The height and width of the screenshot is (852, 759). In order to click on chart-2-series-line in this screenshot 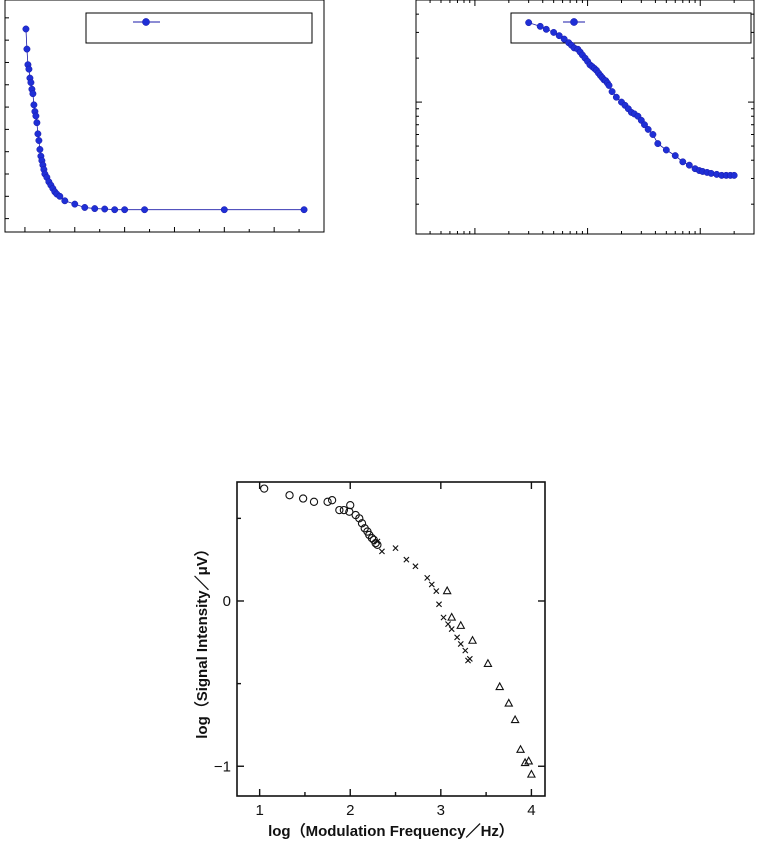, I will do `click(631, 99)`.